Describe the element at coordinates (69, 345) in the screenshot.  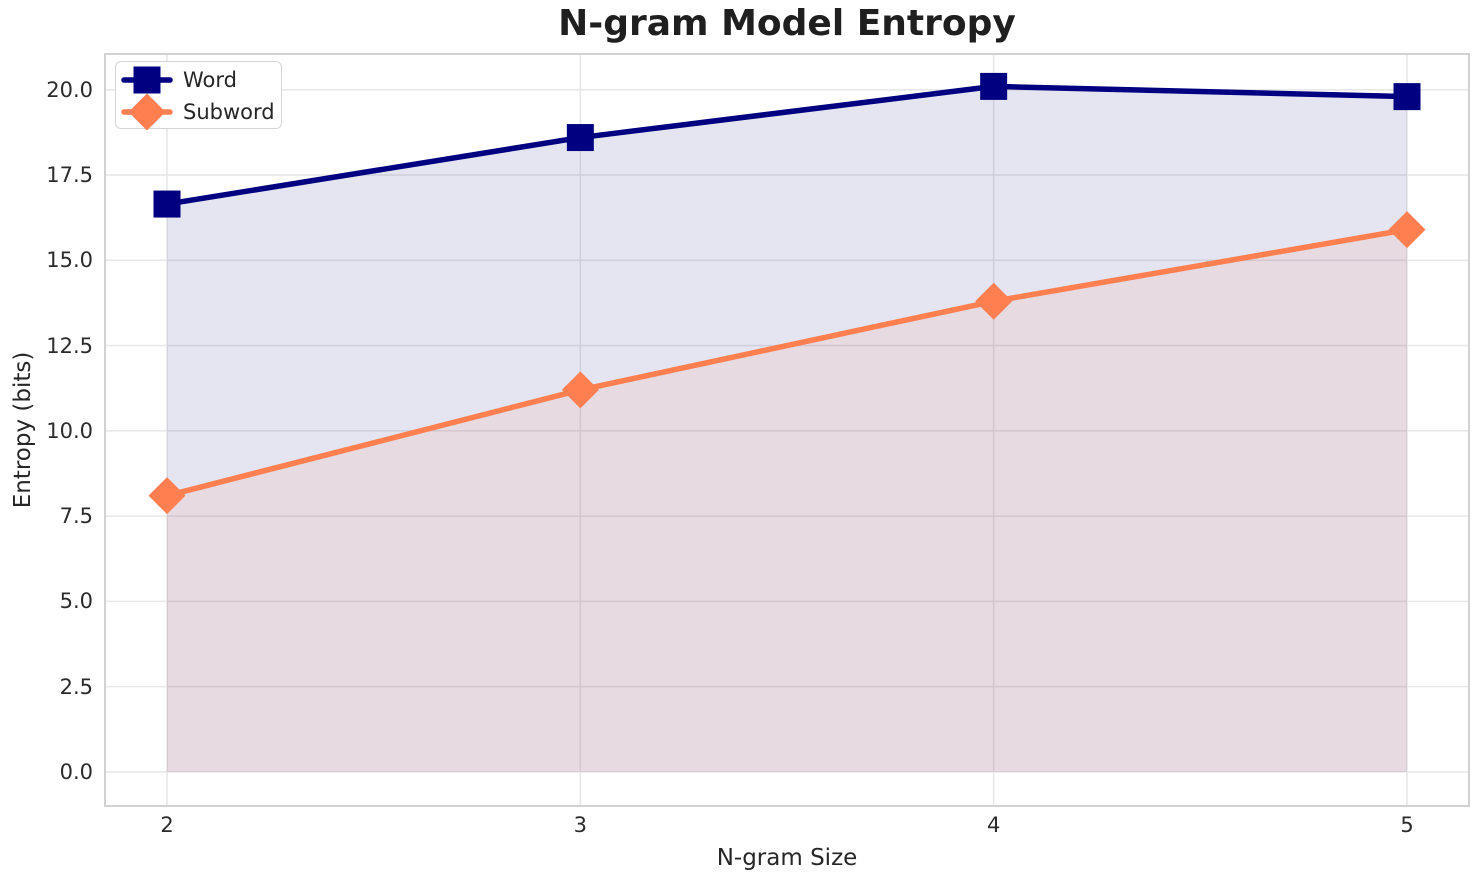
I see `y-tick-label: 12.5` at that location.